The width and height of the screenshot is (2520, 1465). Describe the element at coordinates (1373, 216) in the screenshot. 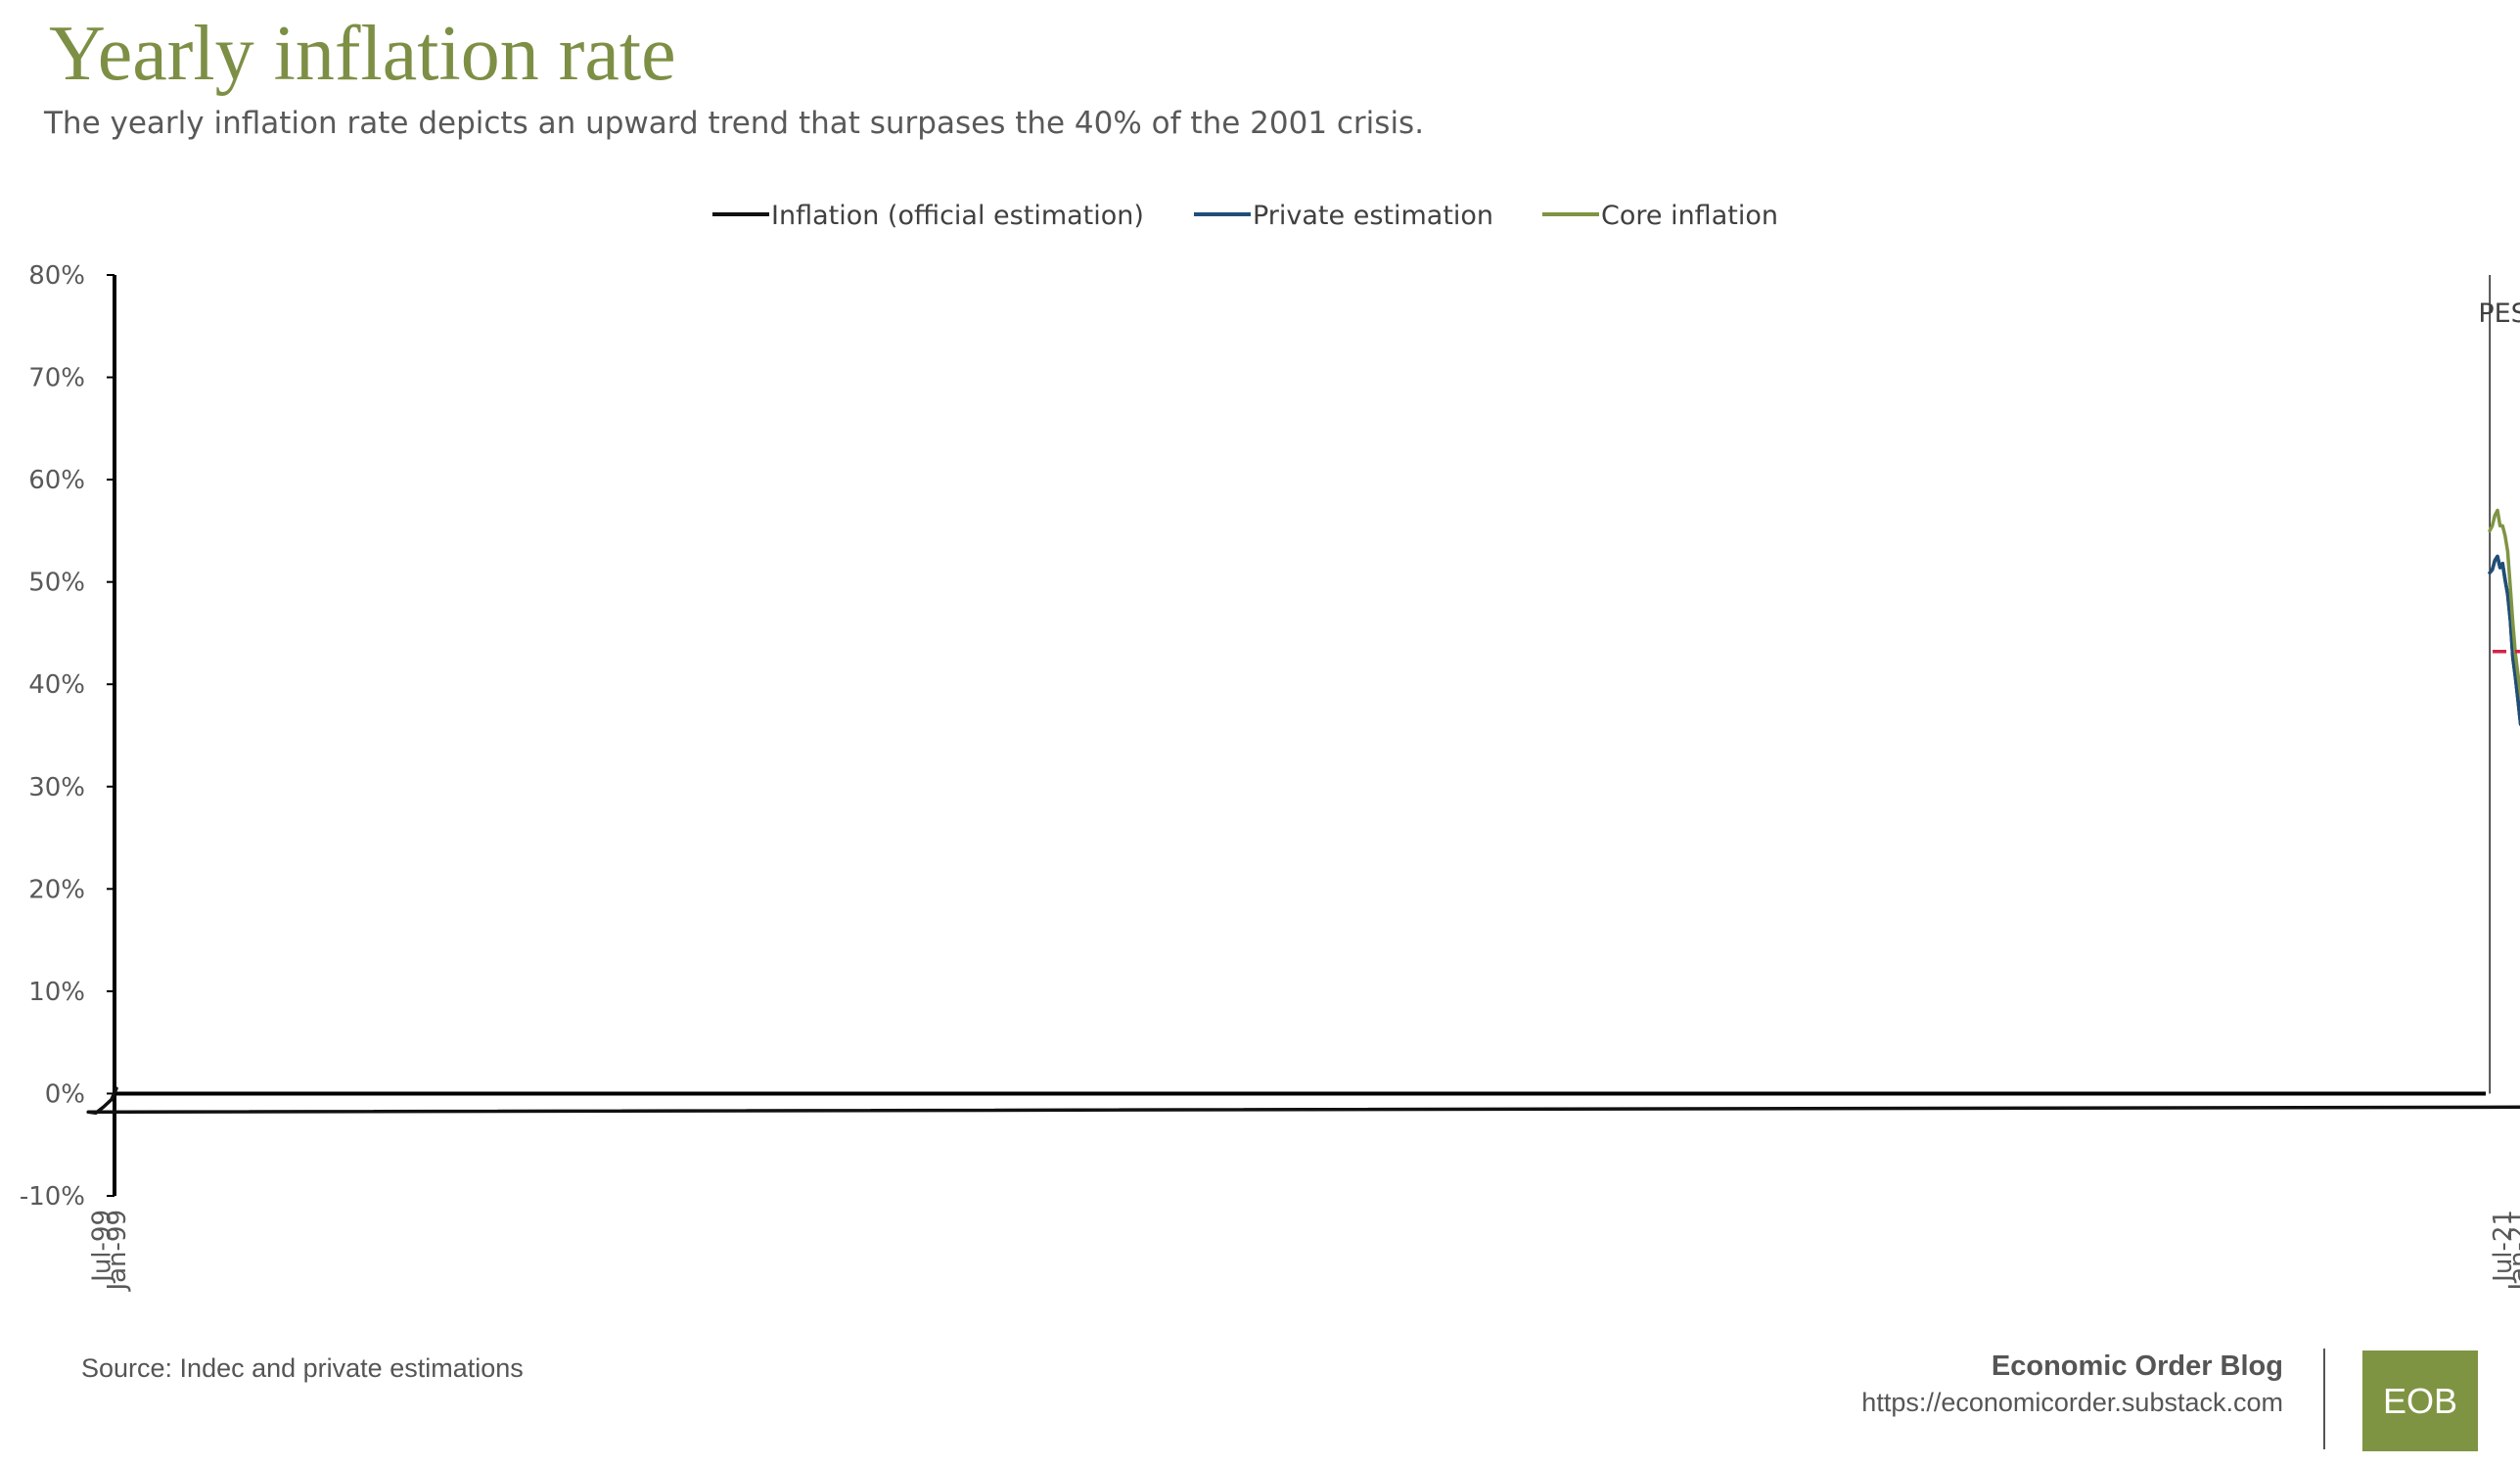

I see `legend-label-private: Private estimation` at that location.